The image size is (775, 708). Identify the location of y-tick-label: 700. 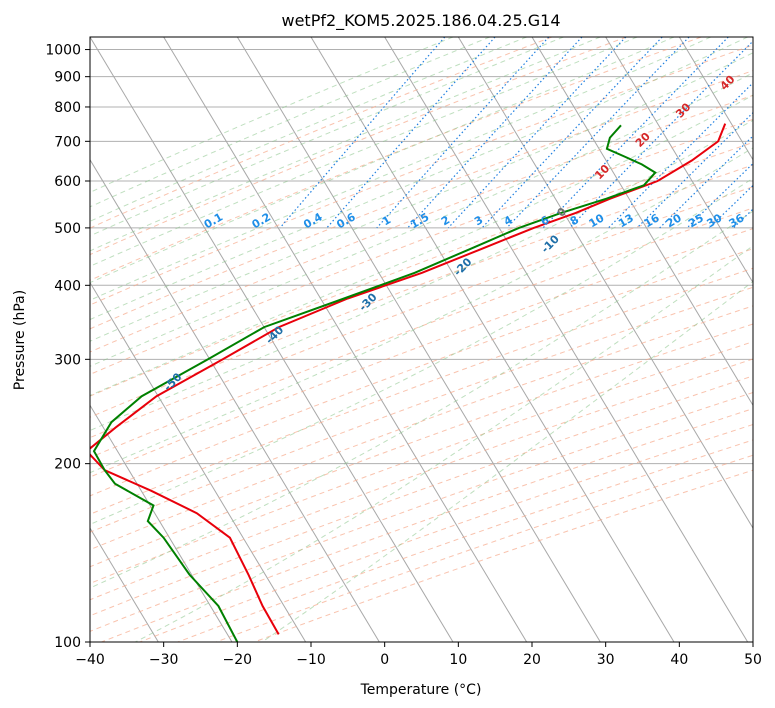
(67, 142).